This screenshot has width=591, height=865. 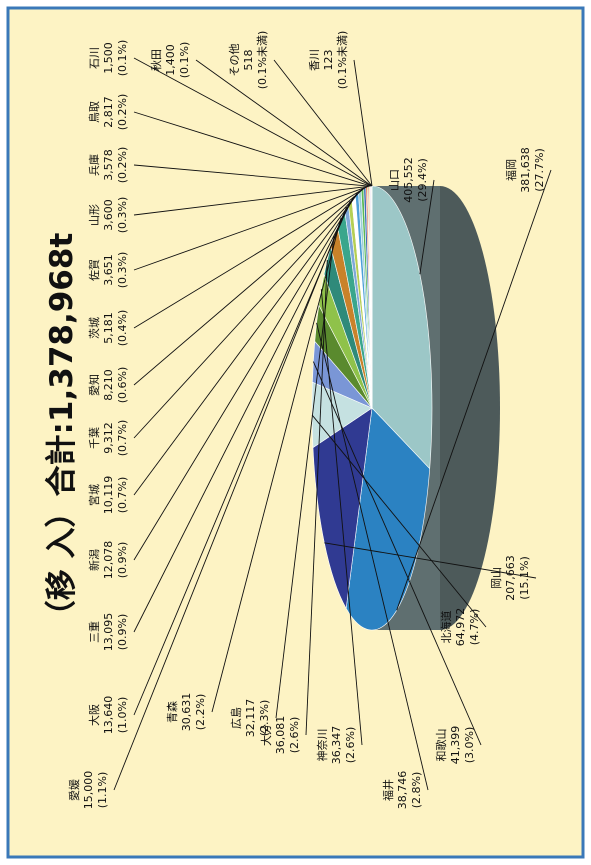 What do you see at coordinates (108, 270) in the screenshot?
I see `slice-value: 3,651` at bounding box center [108, 270].